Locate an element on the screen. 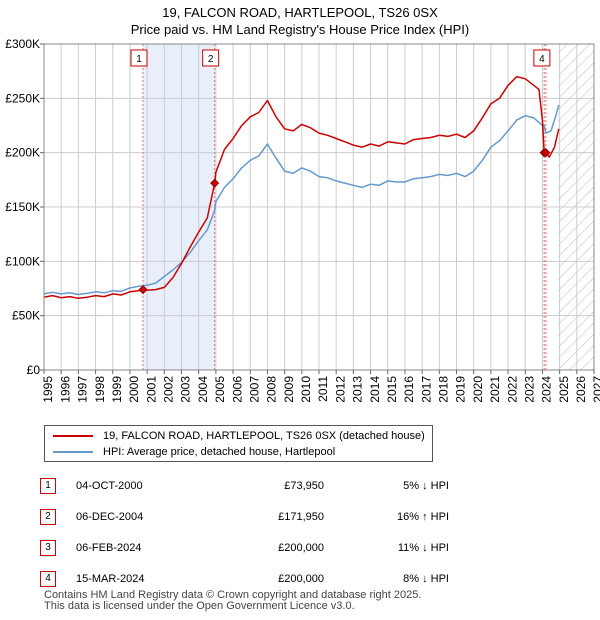 The width and height of the screenshot is (600, 620). sale-label-text: 1 is located at coordinates (139, 59).